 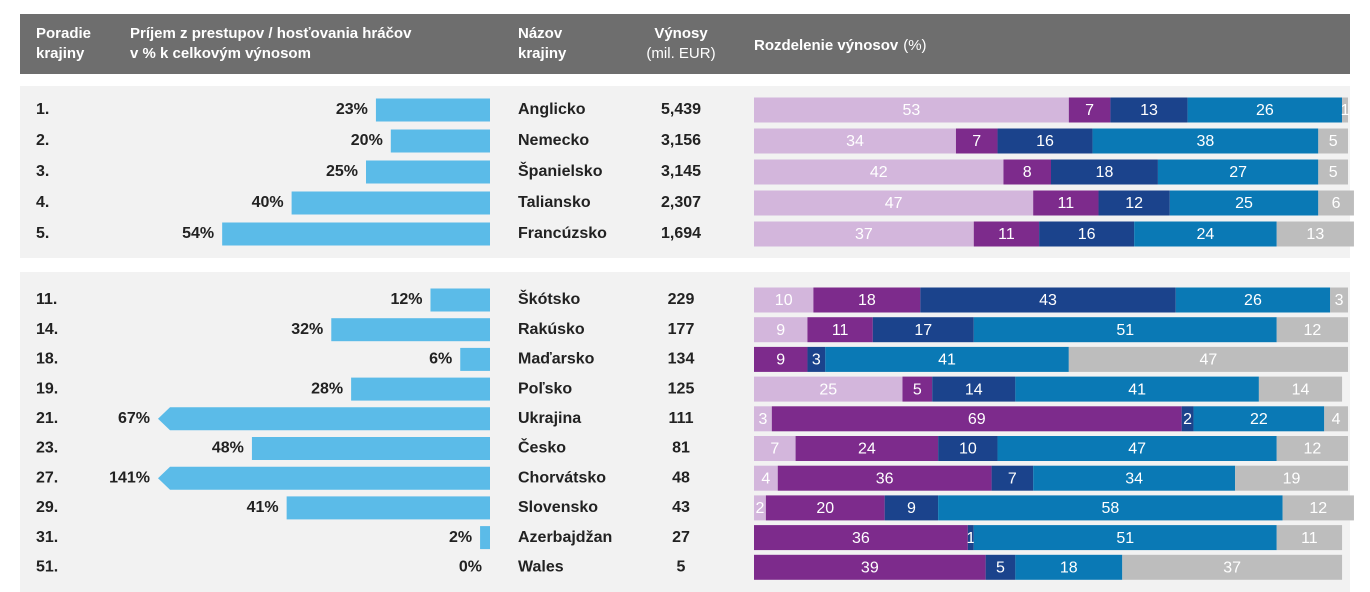 I want to click on transfer-label: 23%, so click(x=352, y=109).